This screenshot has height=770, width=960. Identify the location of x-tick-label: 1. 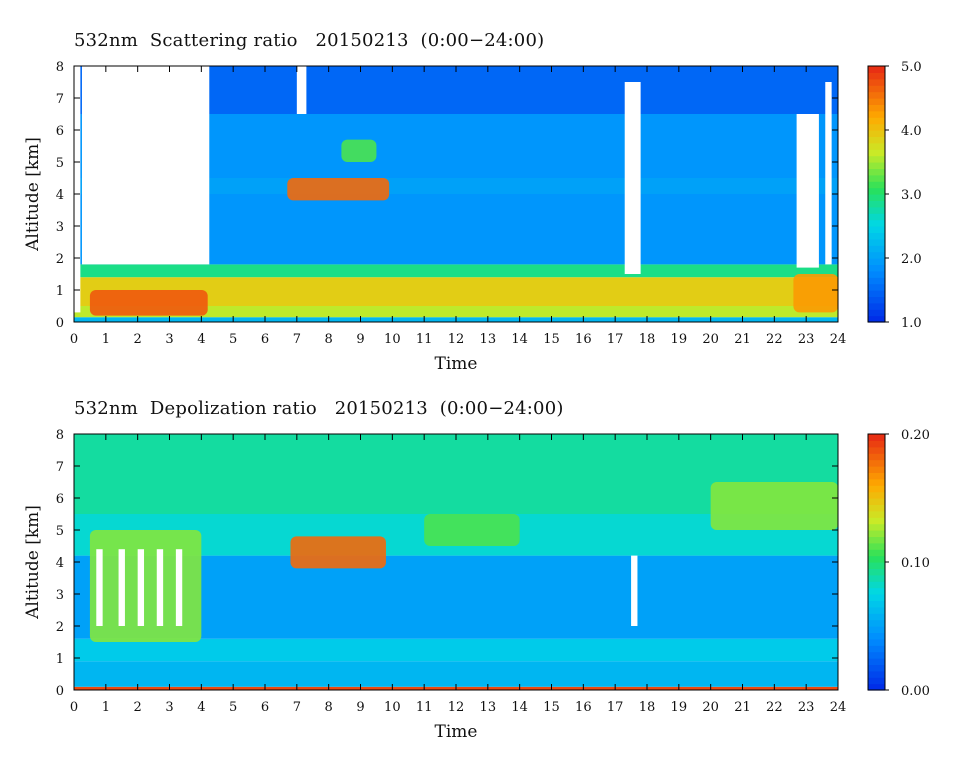
(106, 339).